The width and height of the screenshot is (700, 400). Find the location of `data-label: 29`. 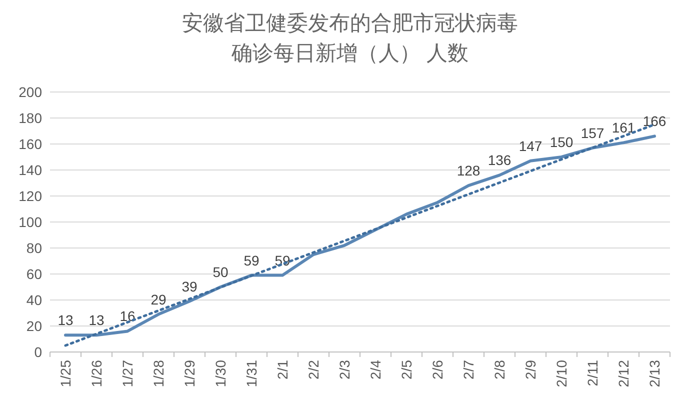

data-label: 29 is located at coordinates (158, 299).